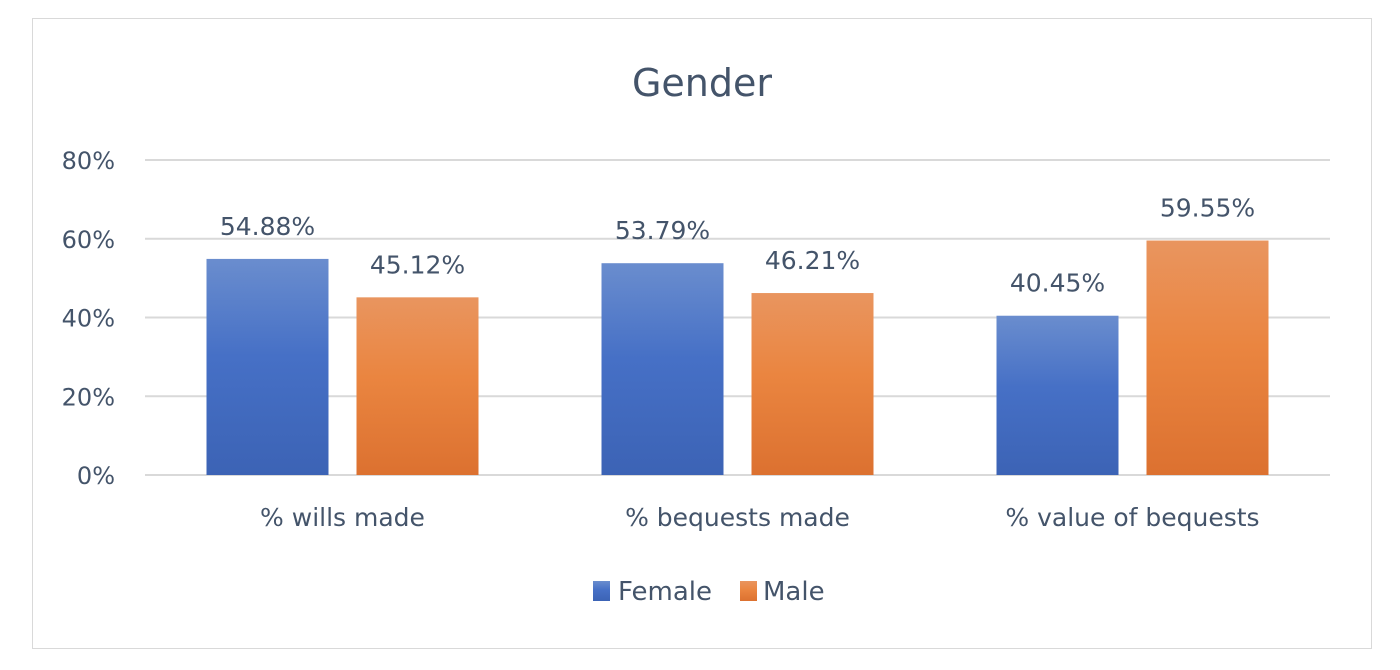 This screenshot has height=670, width=1400. Describe the element at coordinates (1057, 283) in the screenshot. I see `data-label: 40.45%` at that location.